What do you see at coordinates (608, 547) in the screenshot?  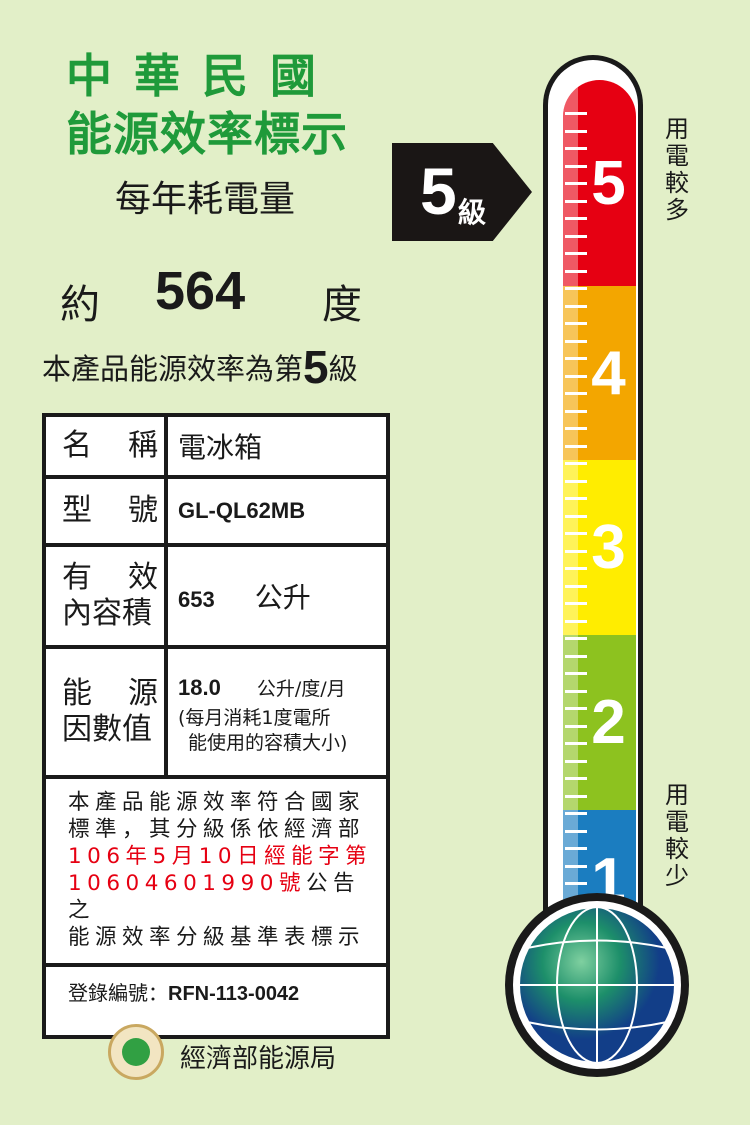 I see `grade-band-label: 3` at bounding box center [608, 547].